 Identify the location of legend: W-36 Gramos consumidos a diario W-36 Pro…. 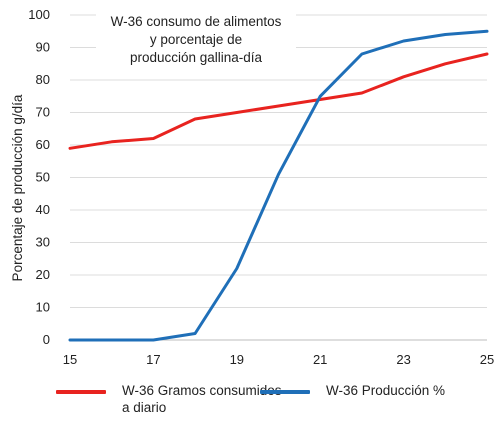
(250, 402).